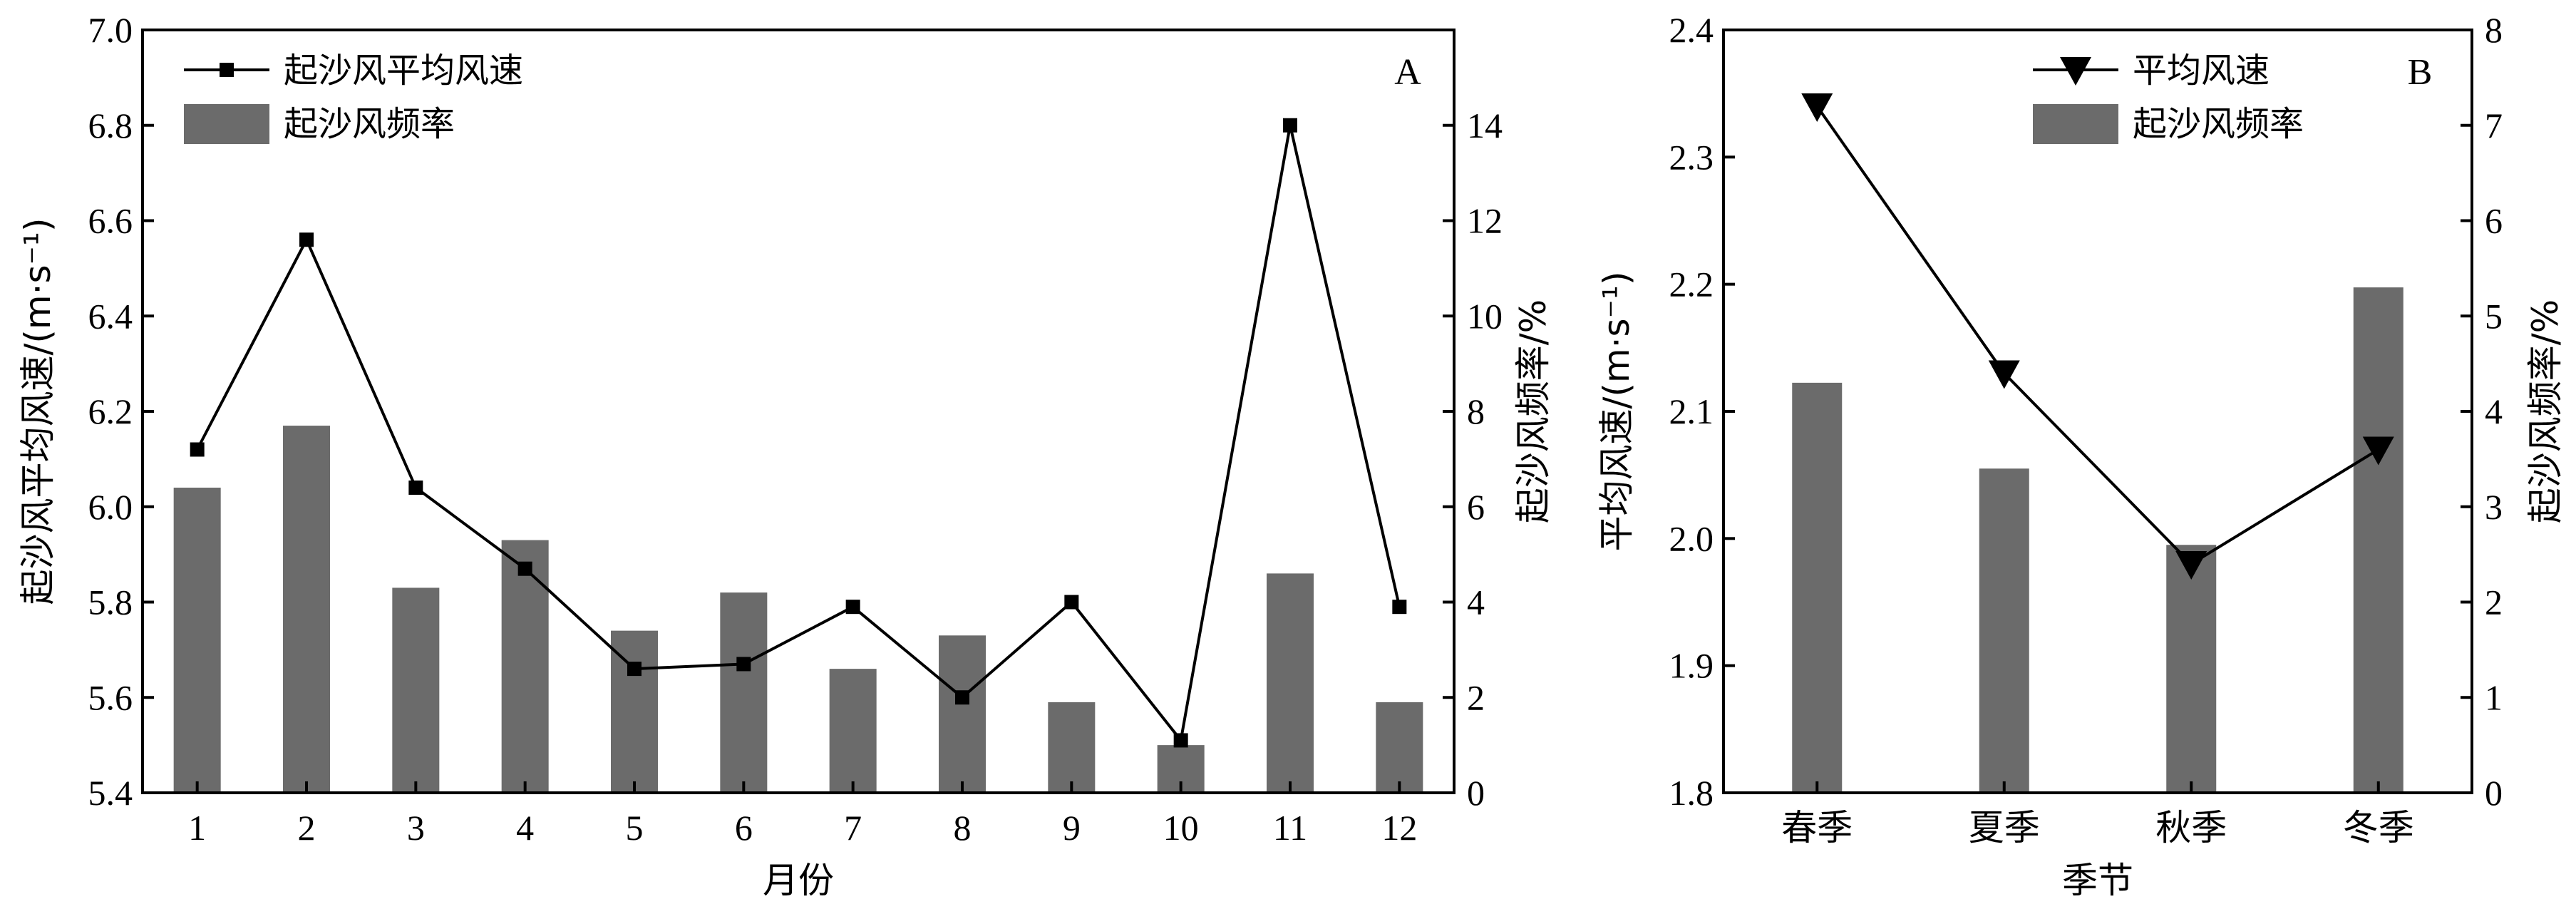 This screenshot has width=2576, height=909. Describe the element at coordinates (1399, 828) in the screenshot. I see `x-tick-label: 12` at that location.